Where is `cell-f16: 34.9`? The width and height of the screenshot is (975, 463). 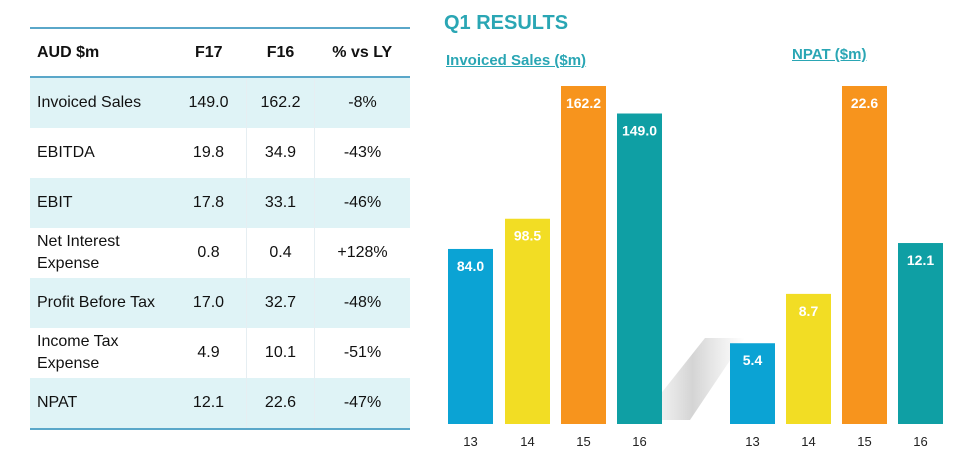
cell-f16: 34.9 is located at coordinates (280, 153).